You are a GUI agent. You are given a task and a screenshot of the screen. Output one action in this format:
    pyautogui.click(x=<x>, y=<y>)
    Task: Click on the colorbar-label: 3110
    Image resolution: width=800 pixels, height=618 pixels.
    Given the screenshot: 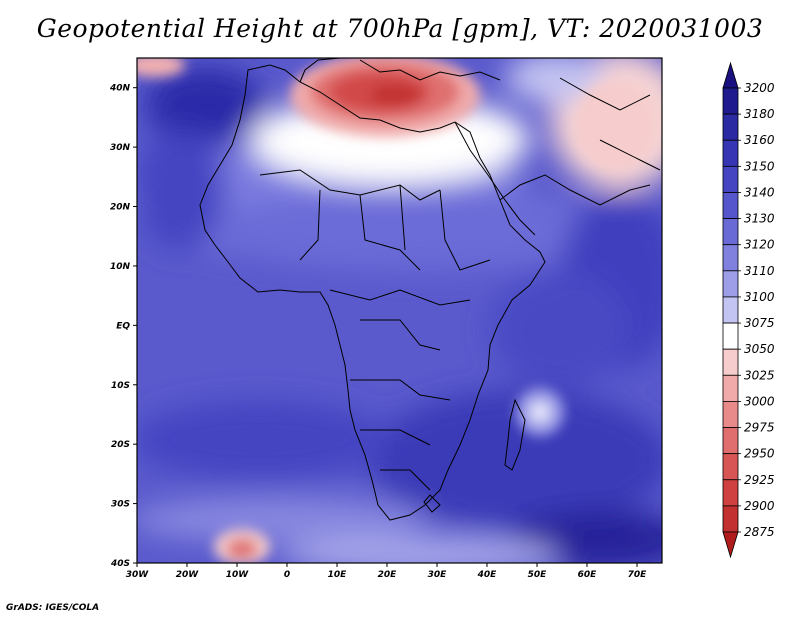 What is the action you would take?
    pyautogui.click(x=759, y=271)
    